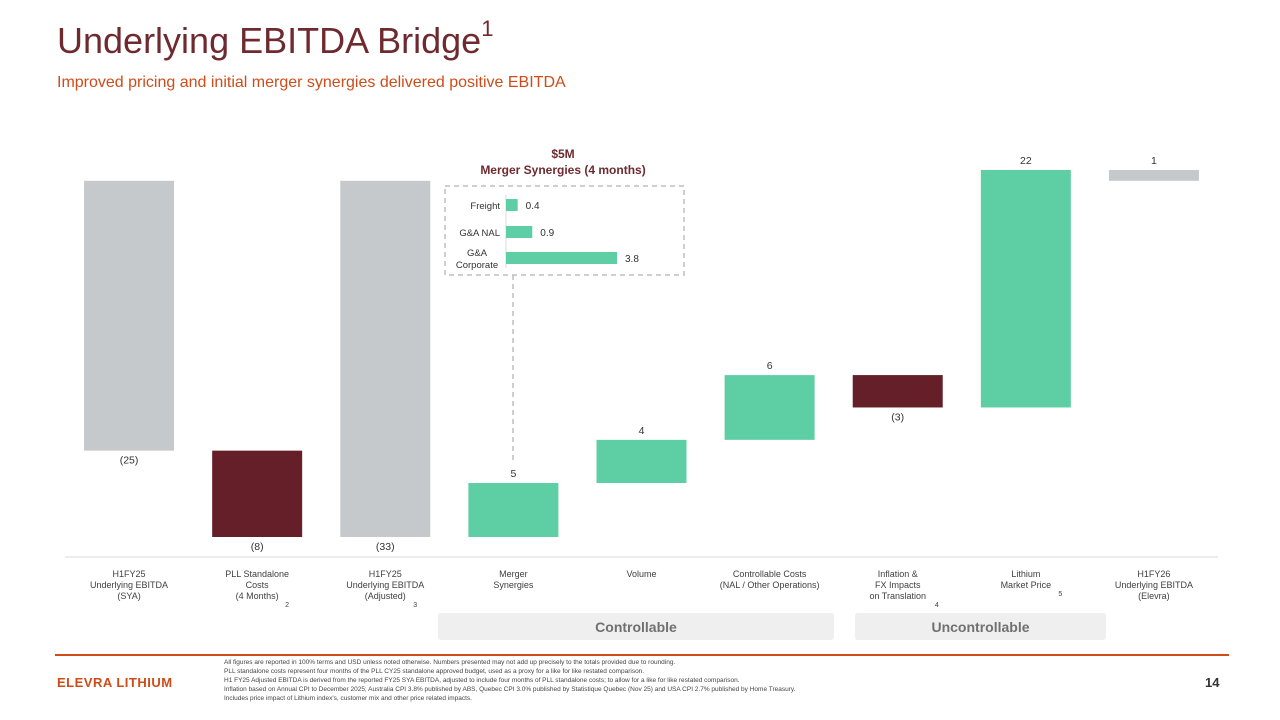 The image size is (1280, 720). I want to click on synergy-bar-value: 3.8, so click(632, 259).